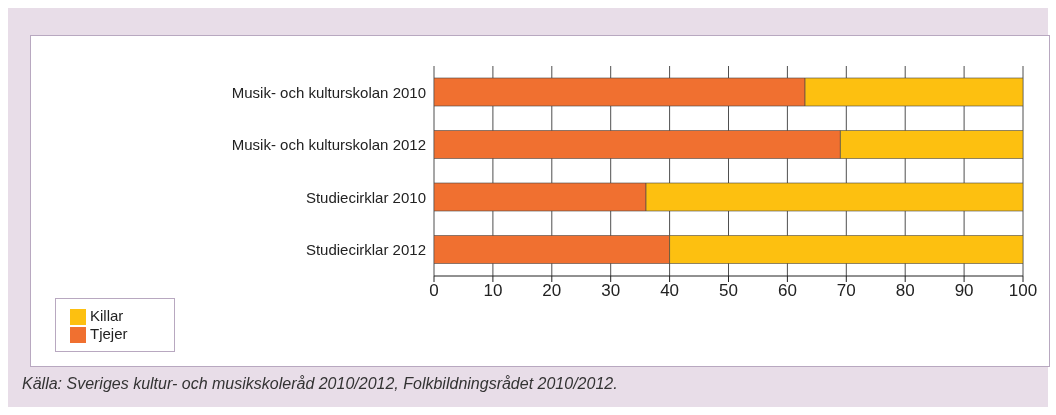  What do you see at coordinates (552, 291) in the screenshot?
I see `x-tick-label: 20` at bounding box center [552, 291].